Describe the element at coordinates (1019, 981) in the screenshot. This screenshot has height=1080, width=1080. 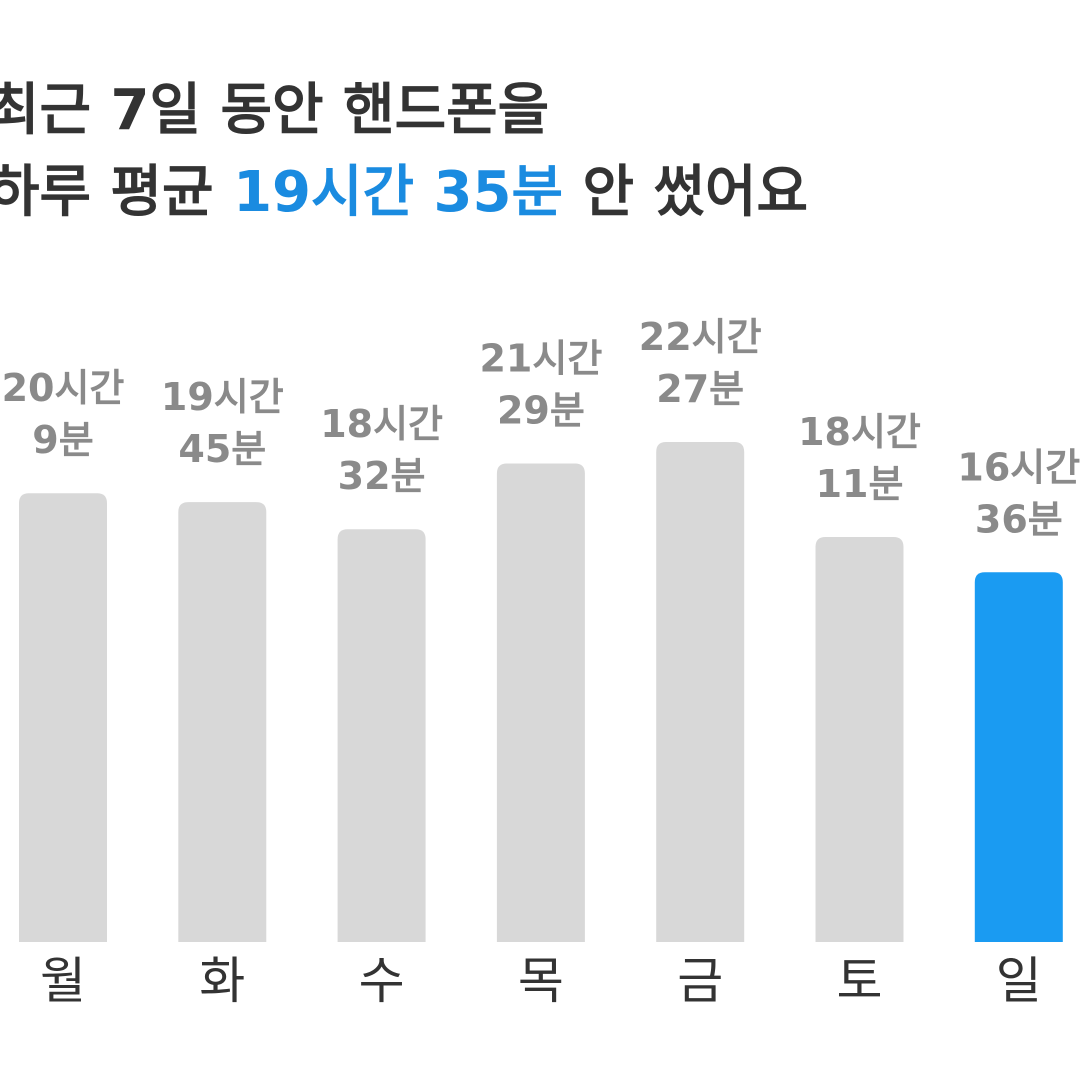
I see `day-label: 일` at that location.